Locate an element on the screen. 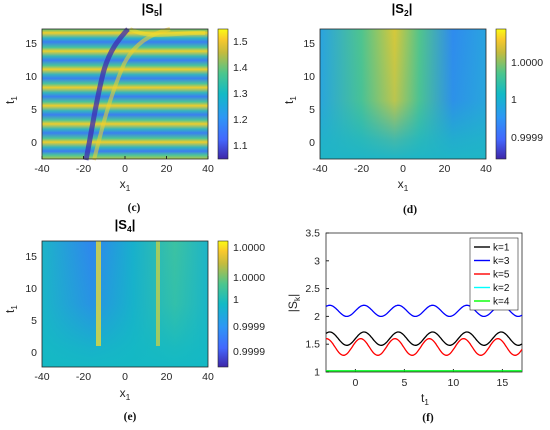 The image size is (550, 430). panel-f-series is located at coordinates (424, 338).